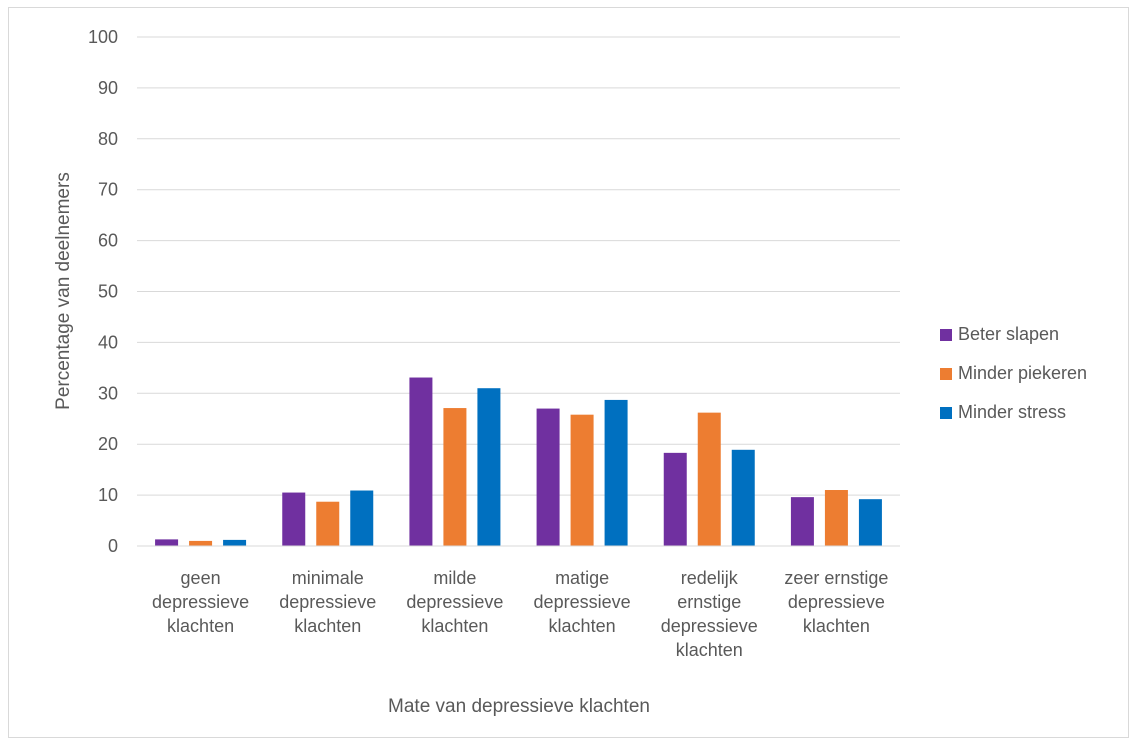  What do you see at coordinates (108, 88) in the screenshot?
I see `y-tick-label: 90` at bounding box center [108, 88].